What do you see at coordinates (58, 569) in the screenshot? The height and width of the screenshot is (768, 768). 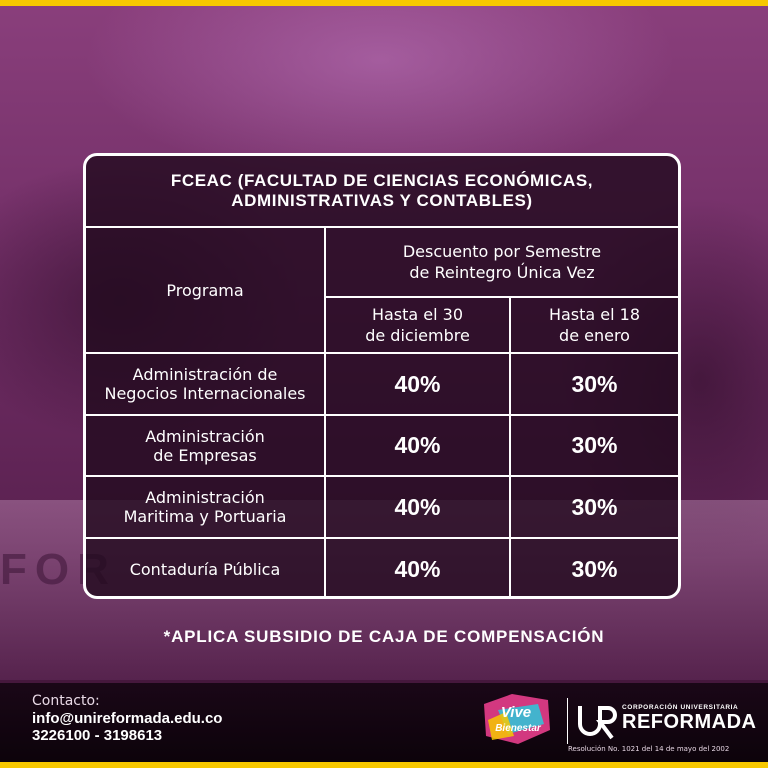 I see `background-sign-letters: FOR` at bounding box center [58, 569].